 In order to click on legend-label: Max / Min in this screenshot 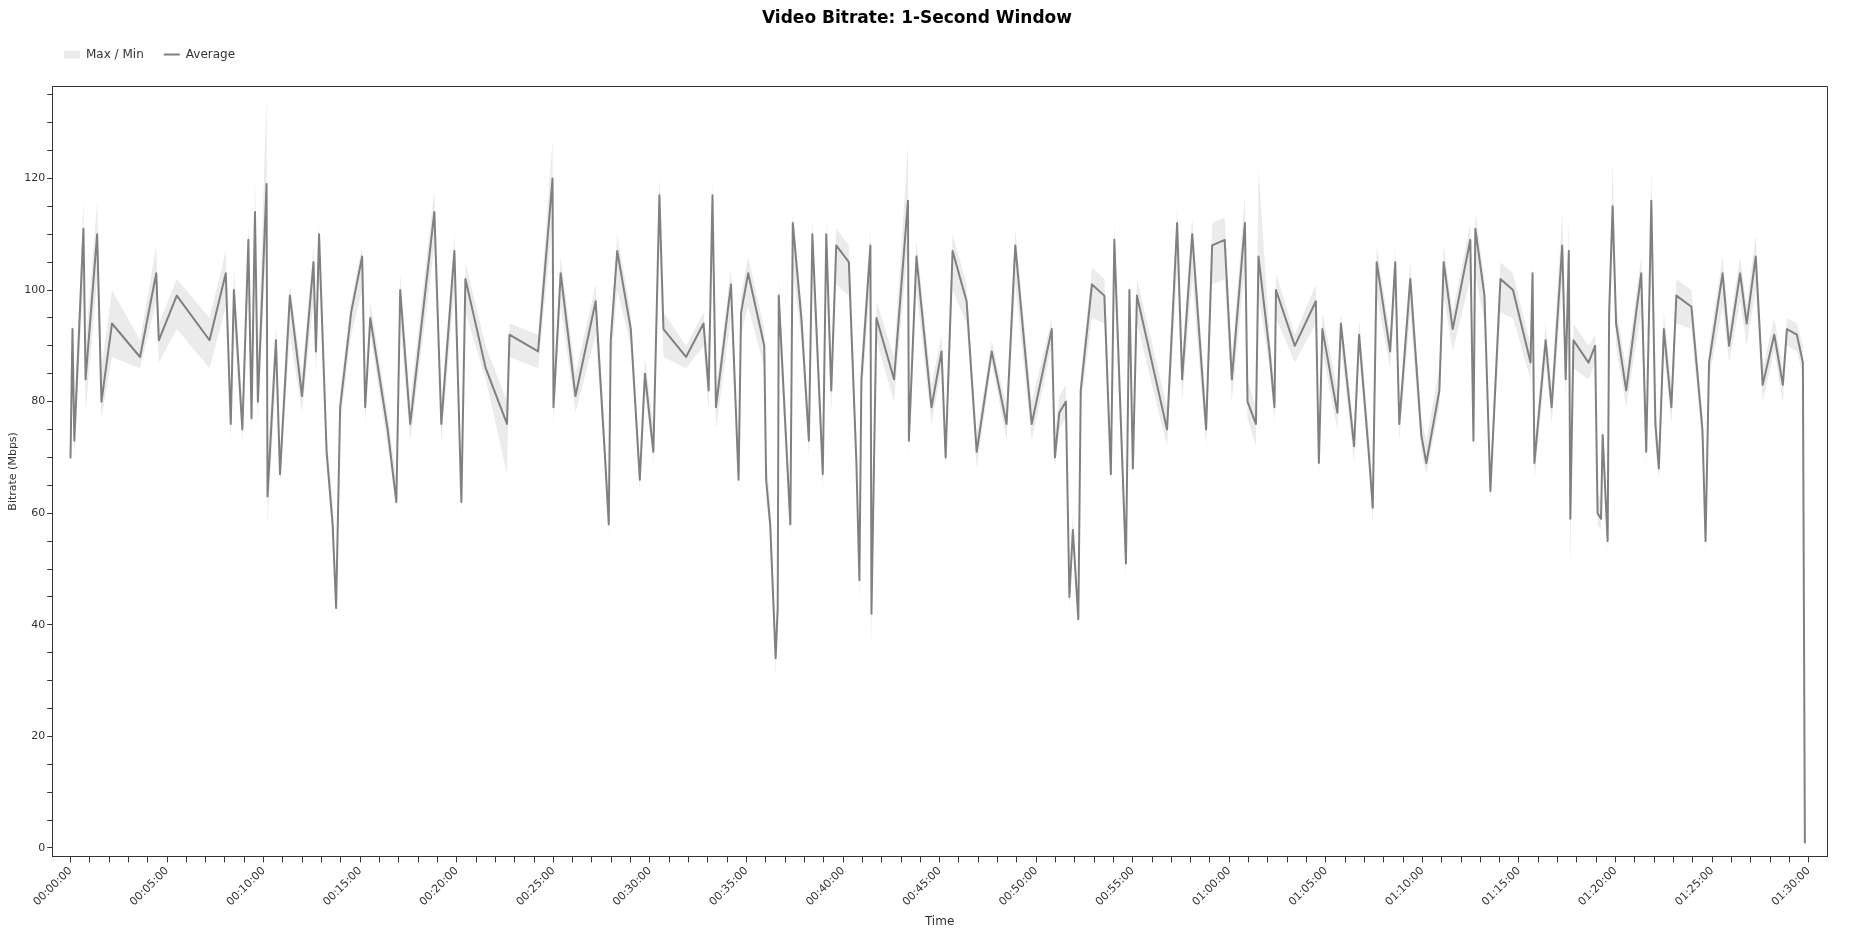, I will do `click(115, 53)`.